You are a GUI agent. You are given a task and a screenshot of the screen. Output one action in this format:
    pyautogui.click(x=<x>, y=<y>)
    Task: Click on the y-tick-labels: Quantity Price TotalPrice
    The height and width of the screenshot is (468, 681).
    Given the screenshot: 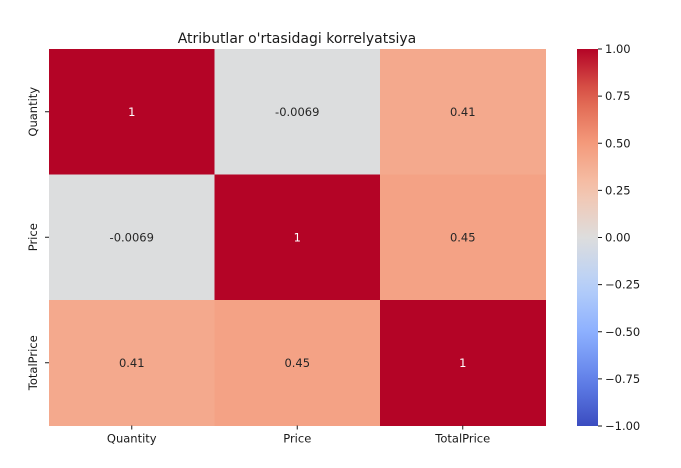 What is the action you would take?
    pyautogui.click(x=37, y=239)
    